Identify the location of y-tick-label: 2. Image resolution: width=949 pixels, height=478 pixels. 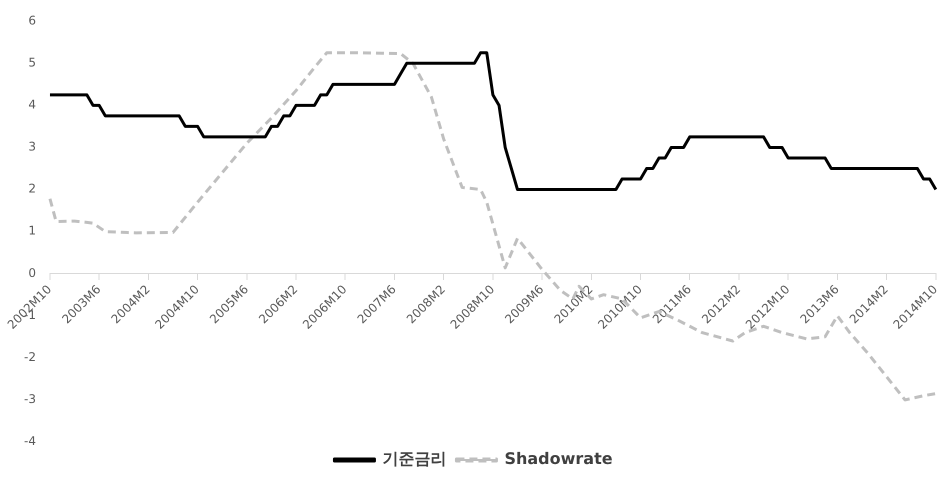
(32, 189).